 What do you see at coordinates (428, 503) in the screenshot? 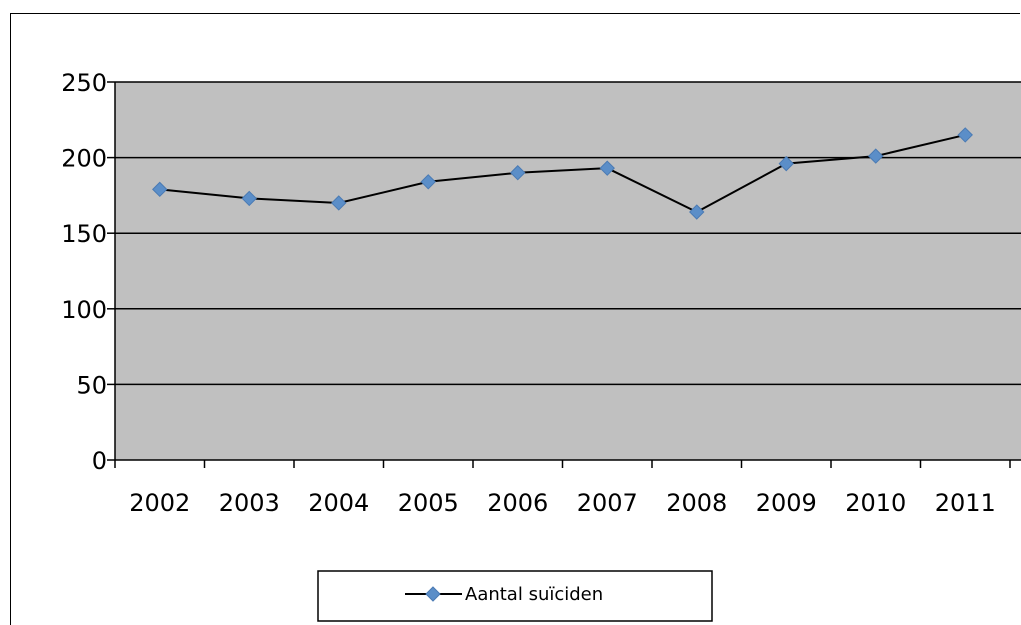
I see `x-tick-label: 2005` at bounding box center [428, 503].